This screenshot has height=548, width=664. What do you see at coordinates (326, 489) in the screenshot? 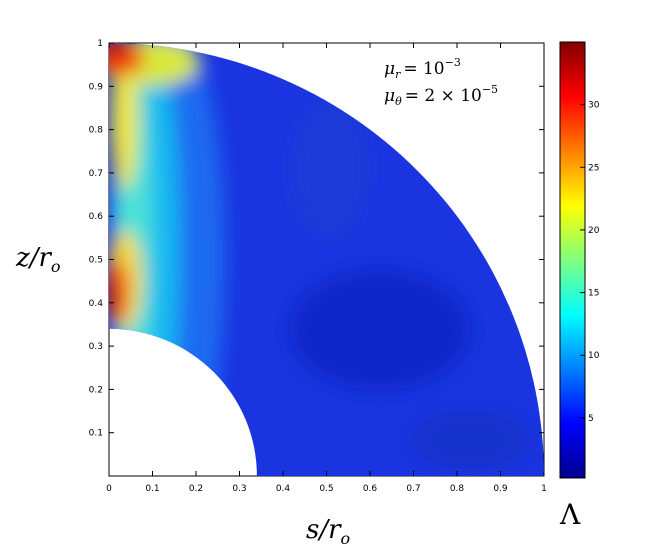
I see `x-tick-label: 0.5` at bounding box center [326, 489].